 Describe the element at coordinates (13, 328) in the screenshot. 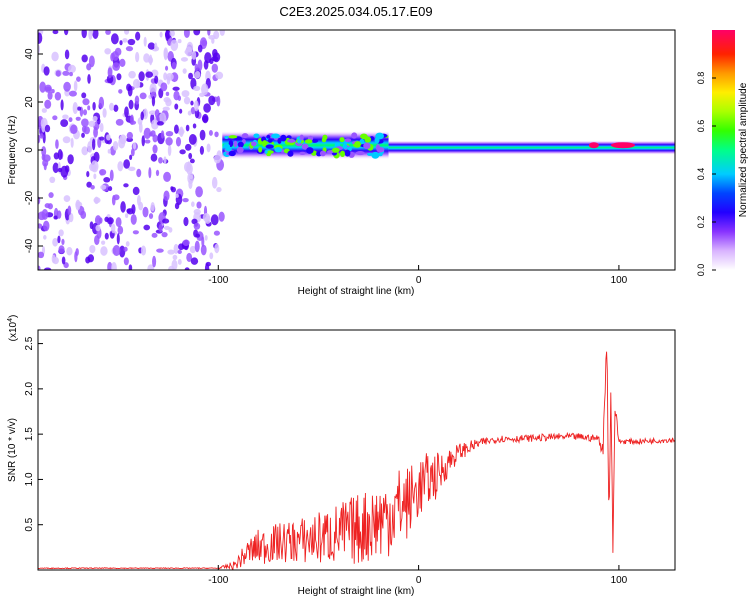

I see `snr-y-multiplier: (x104)` at that location.